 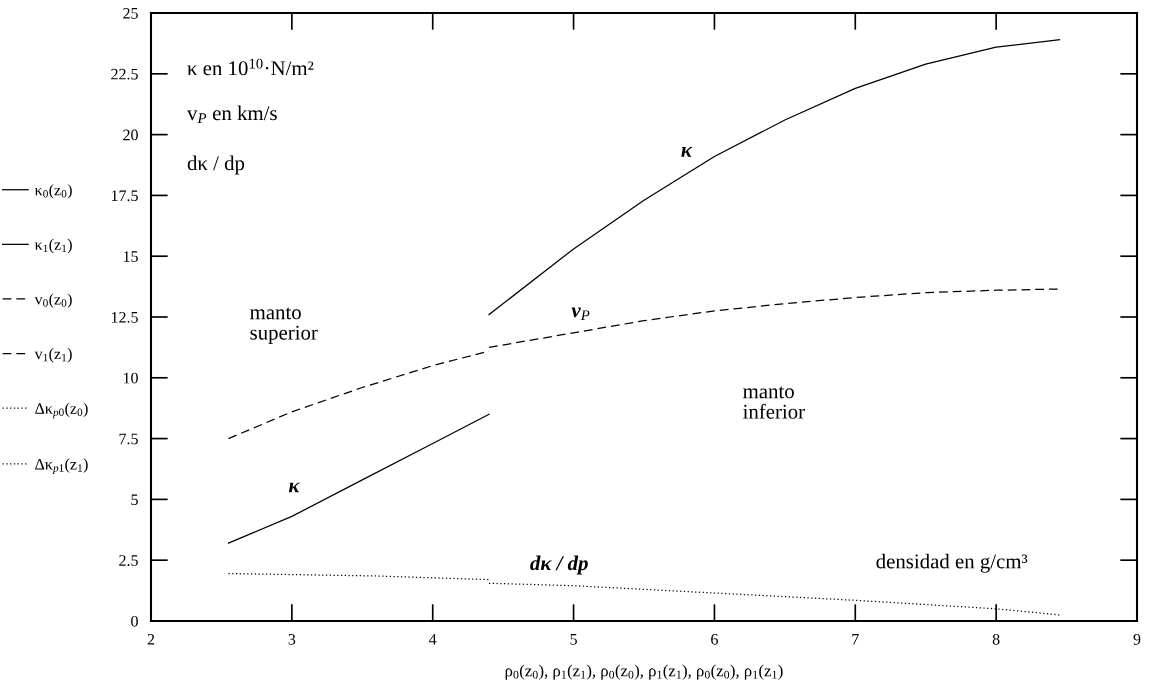 What do you see at coordinates (53, 300) in the screenshot?
I see `legend-label: v$_{0}$(z$_{0}$)` at bounding box center [53, 300].